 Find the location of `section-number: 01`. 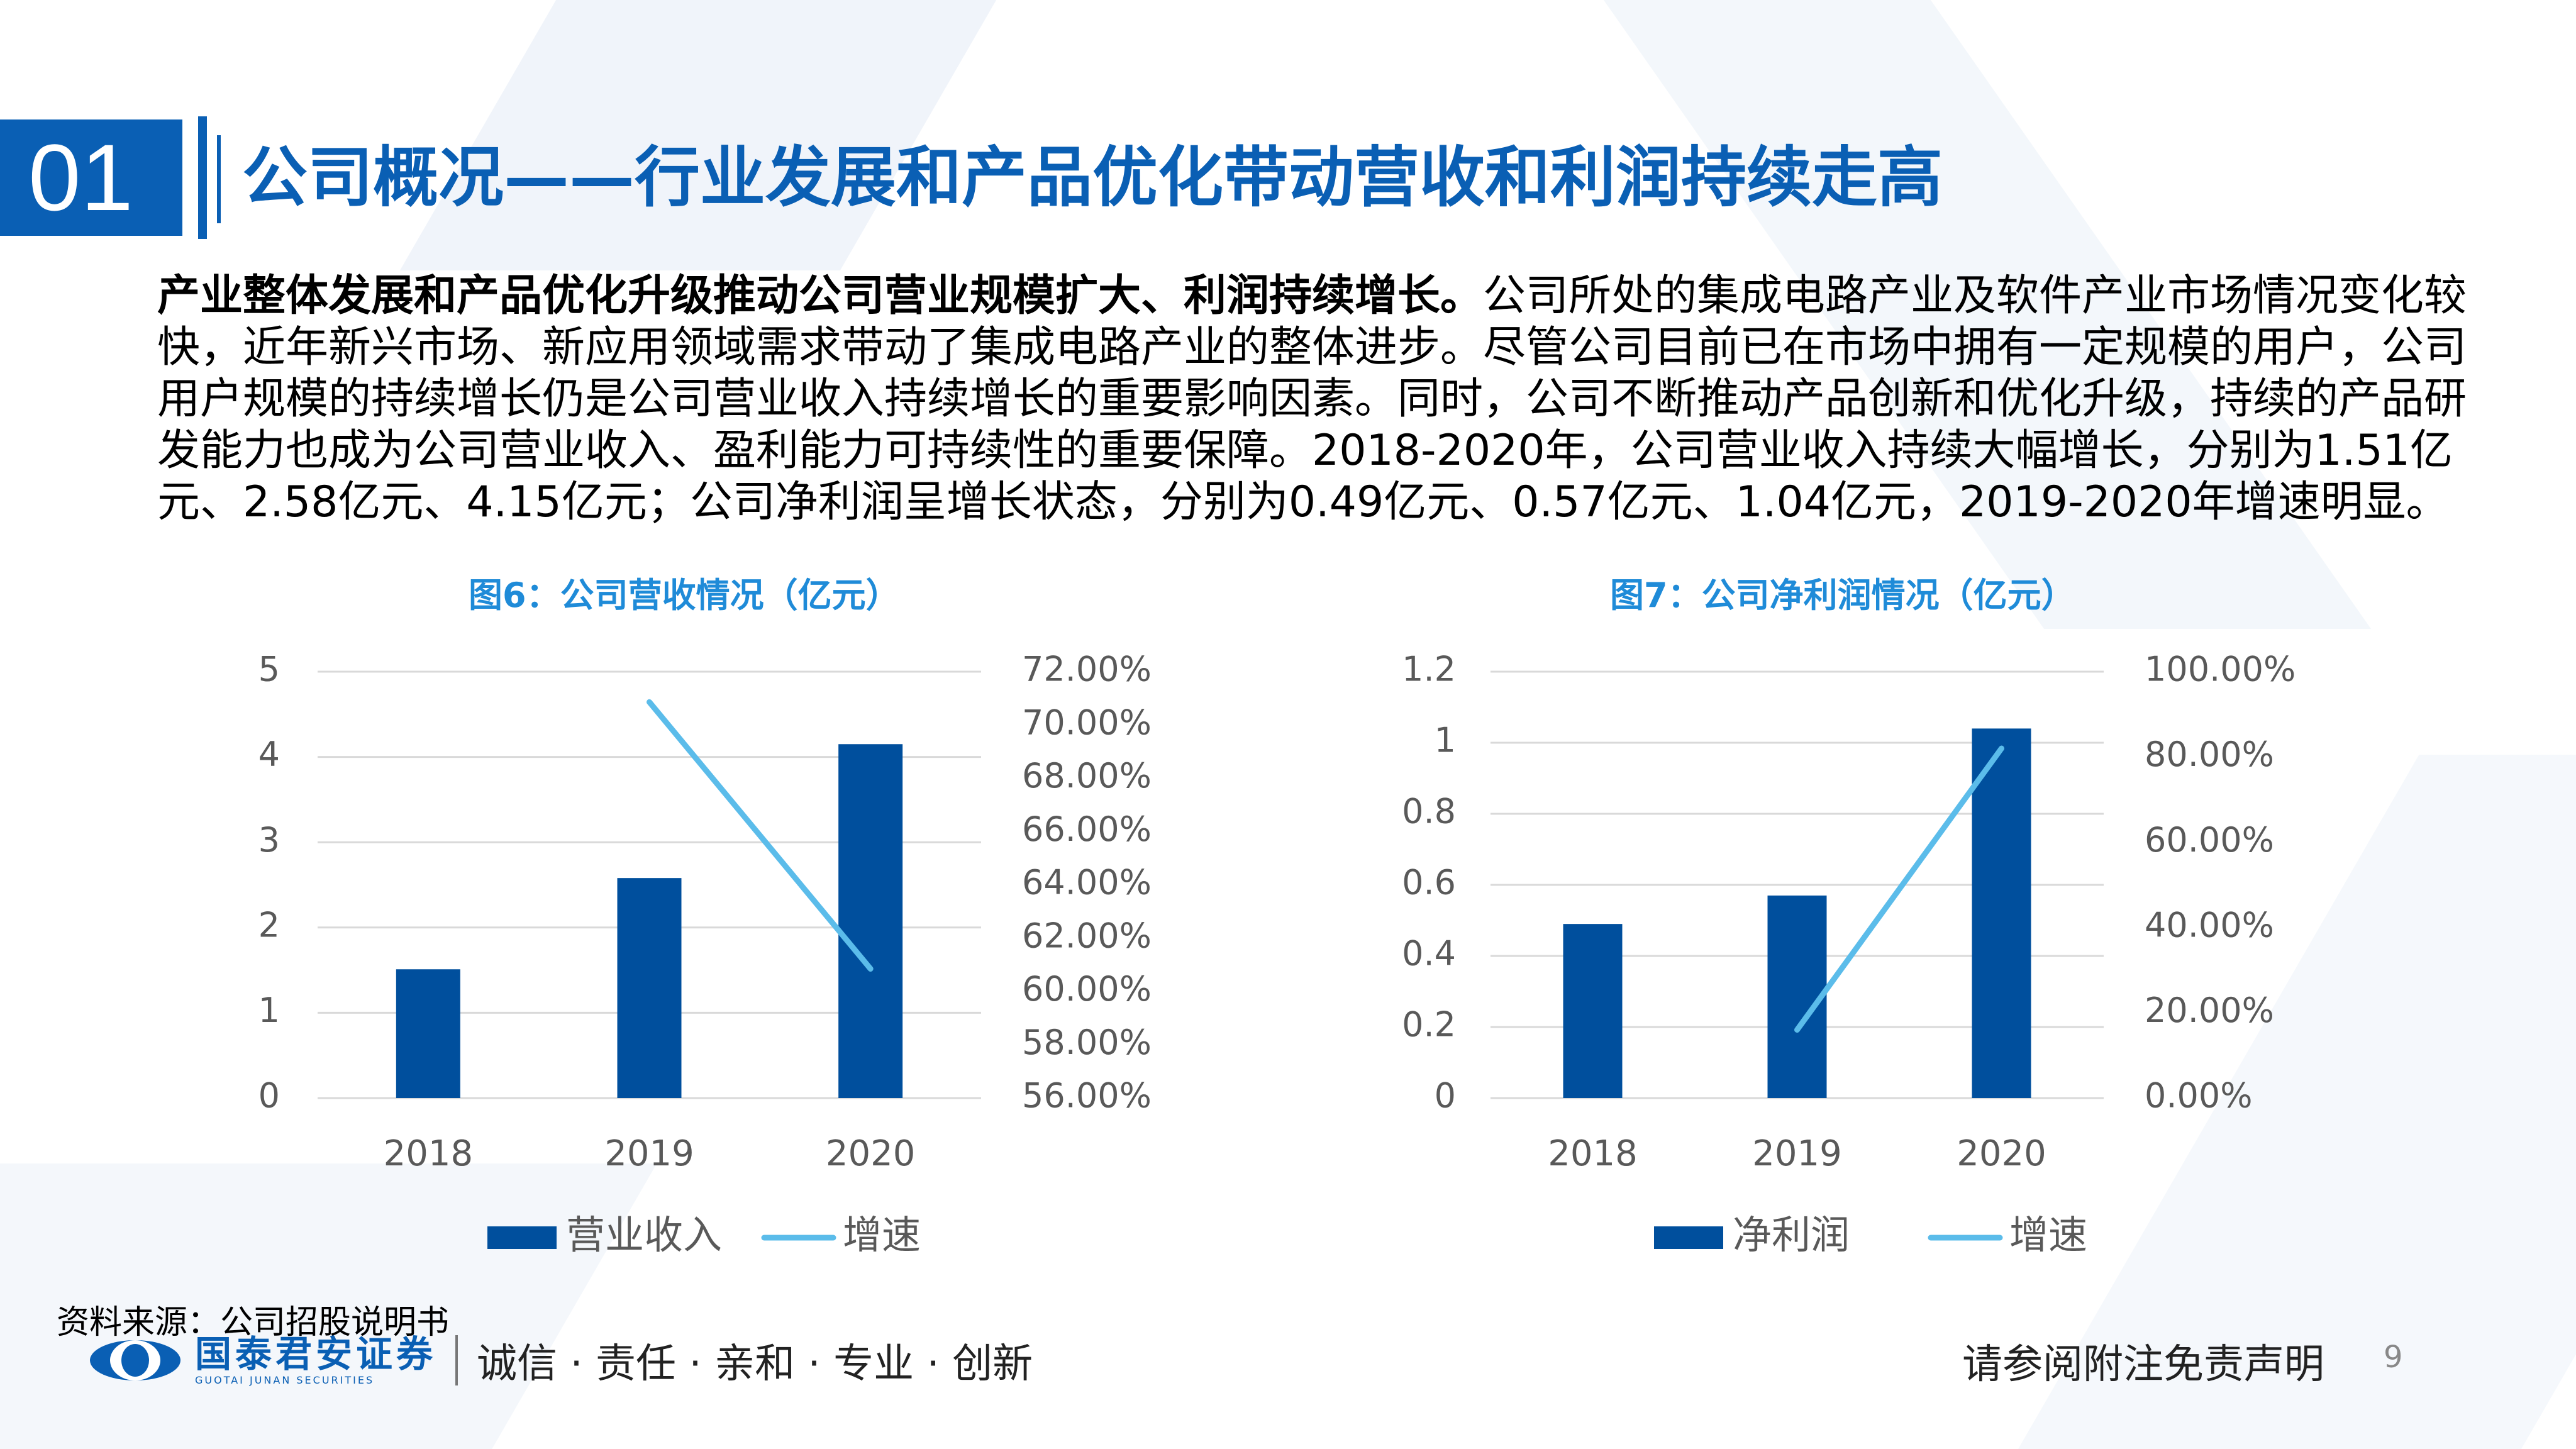

section-number: 01 is located at coordinates (91, 177).